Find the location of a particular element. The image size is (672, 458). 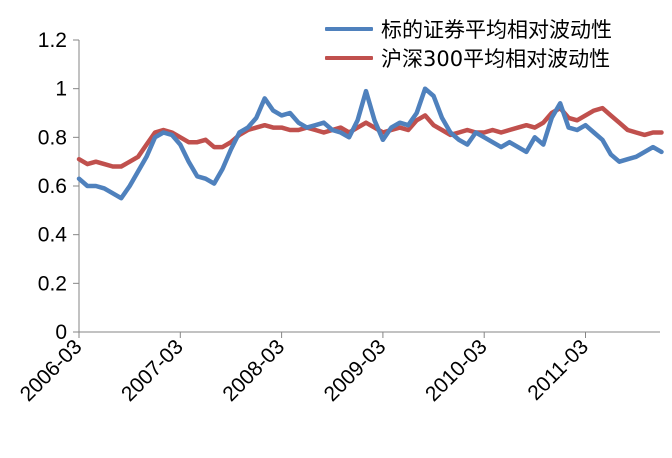

x-tick-label: 2009-03 is located at coordinates (355, 370).